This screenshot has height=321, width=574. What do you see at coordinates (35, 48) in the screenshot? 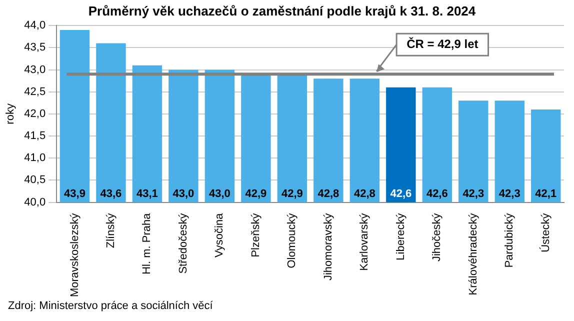
I see `y-tick-label: 43,5` at bounding box center [35, 48].